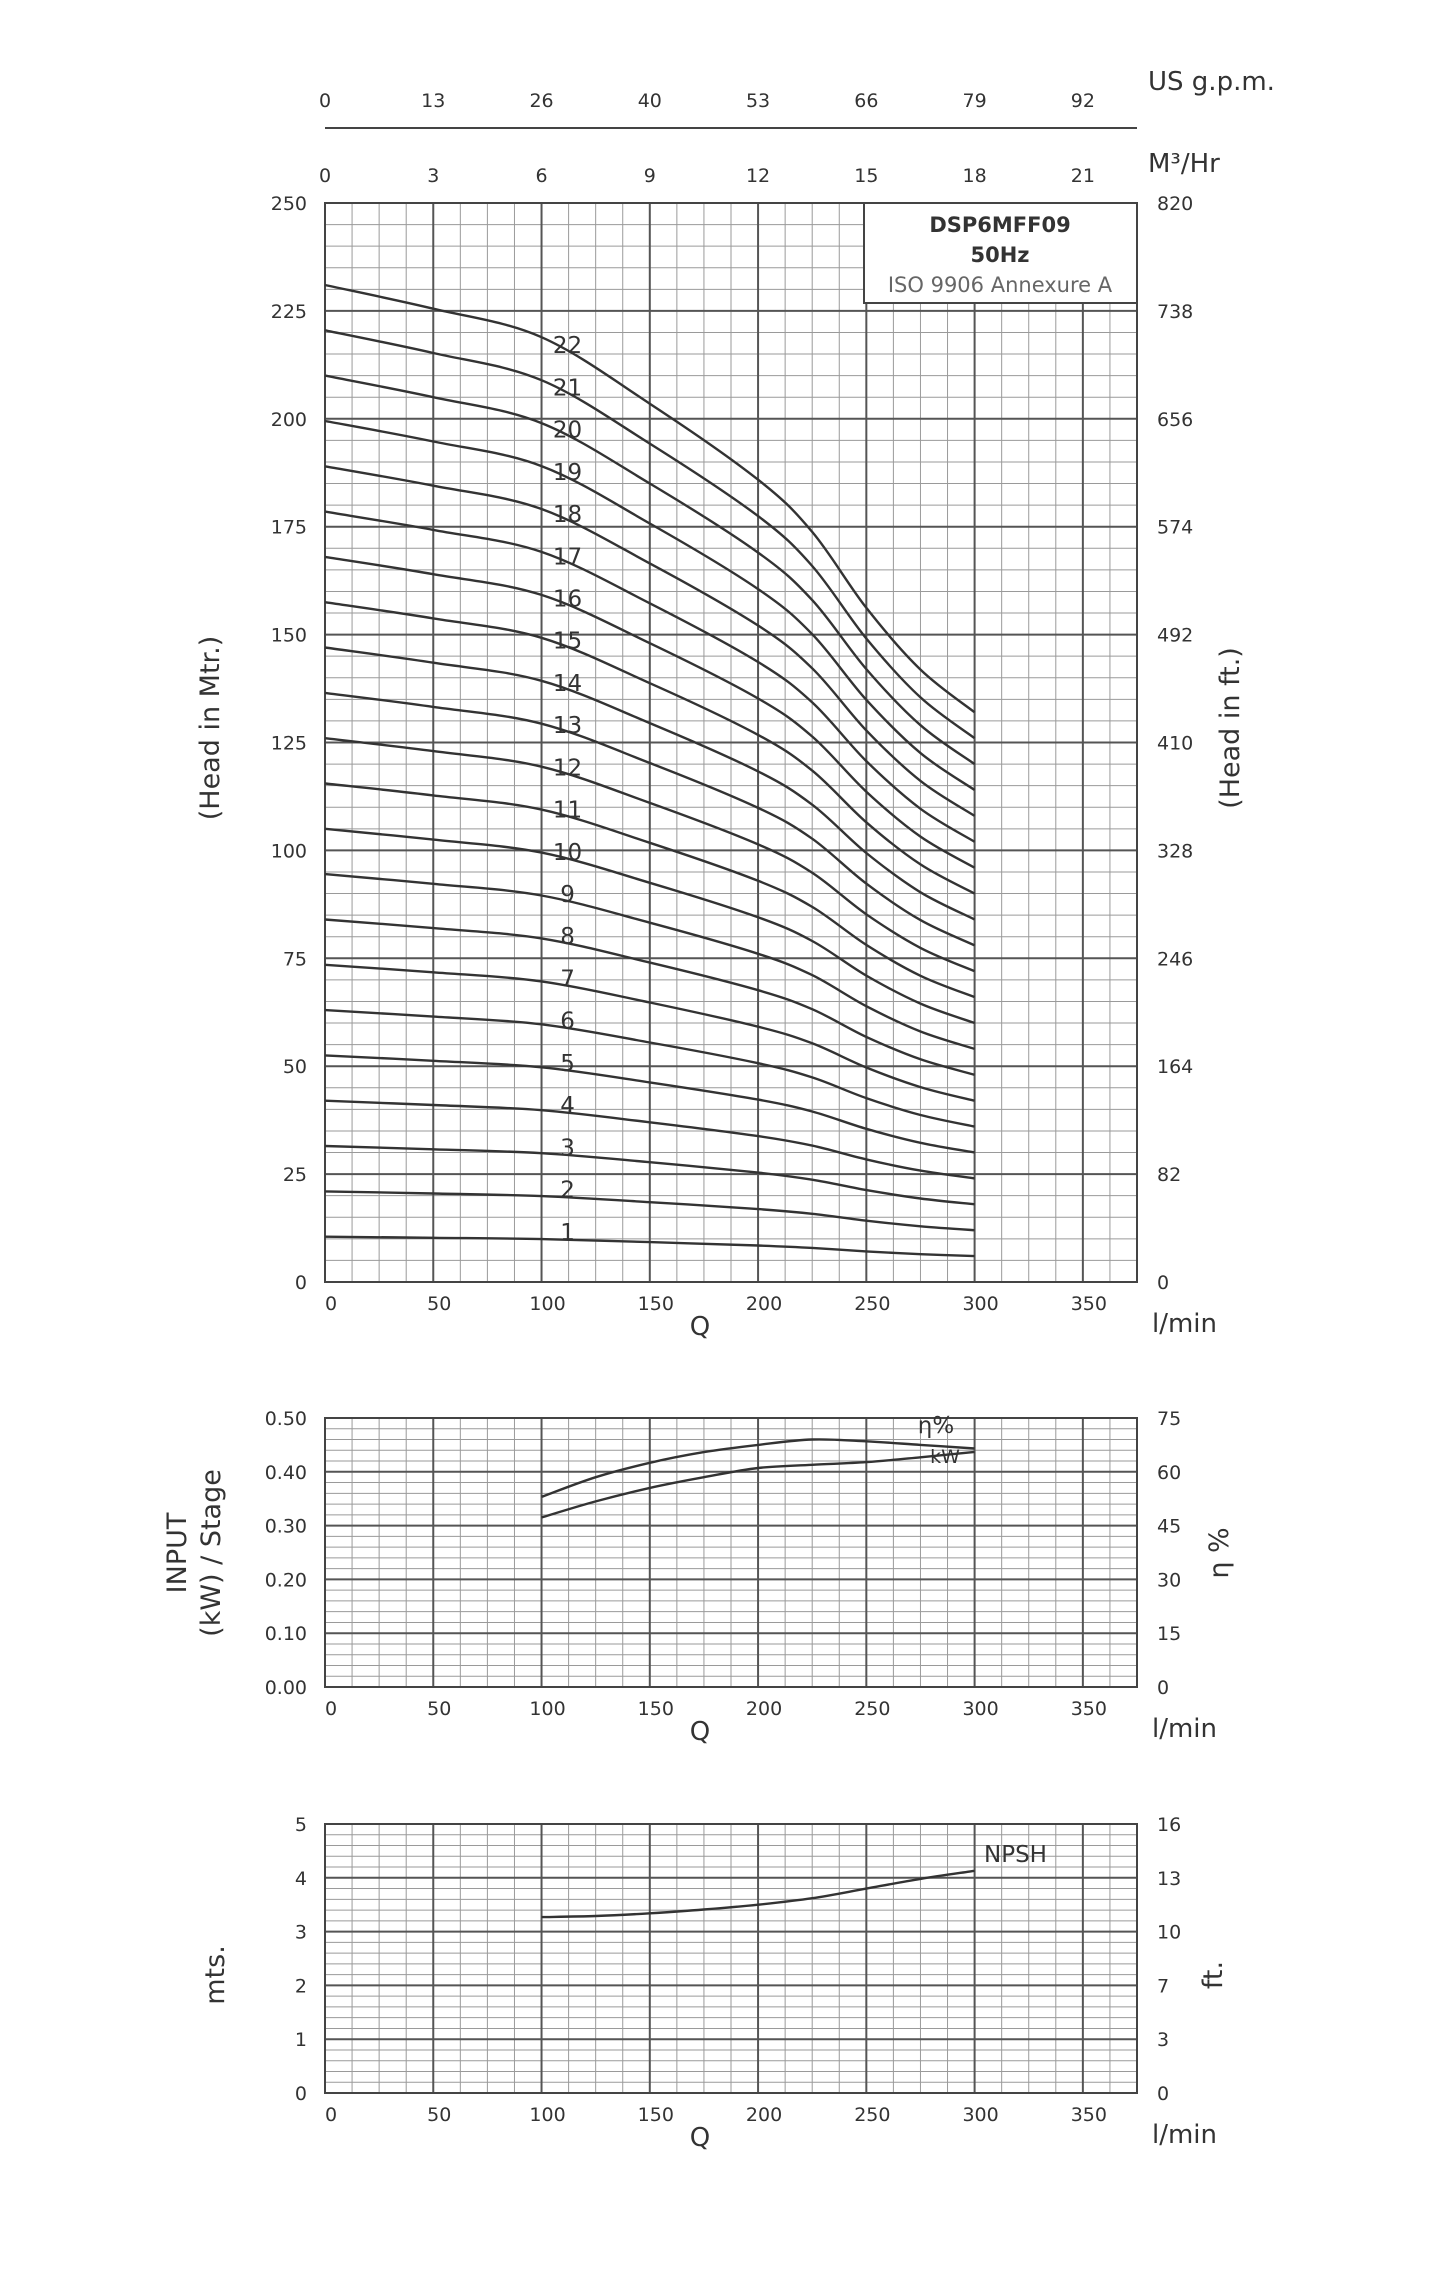 This screenshot has width=1440, height=2283. What do you see at coordinates (289, 528) in the screenshot?
I see `head-y-tick-label: 175` at bounding box center [289, 528].